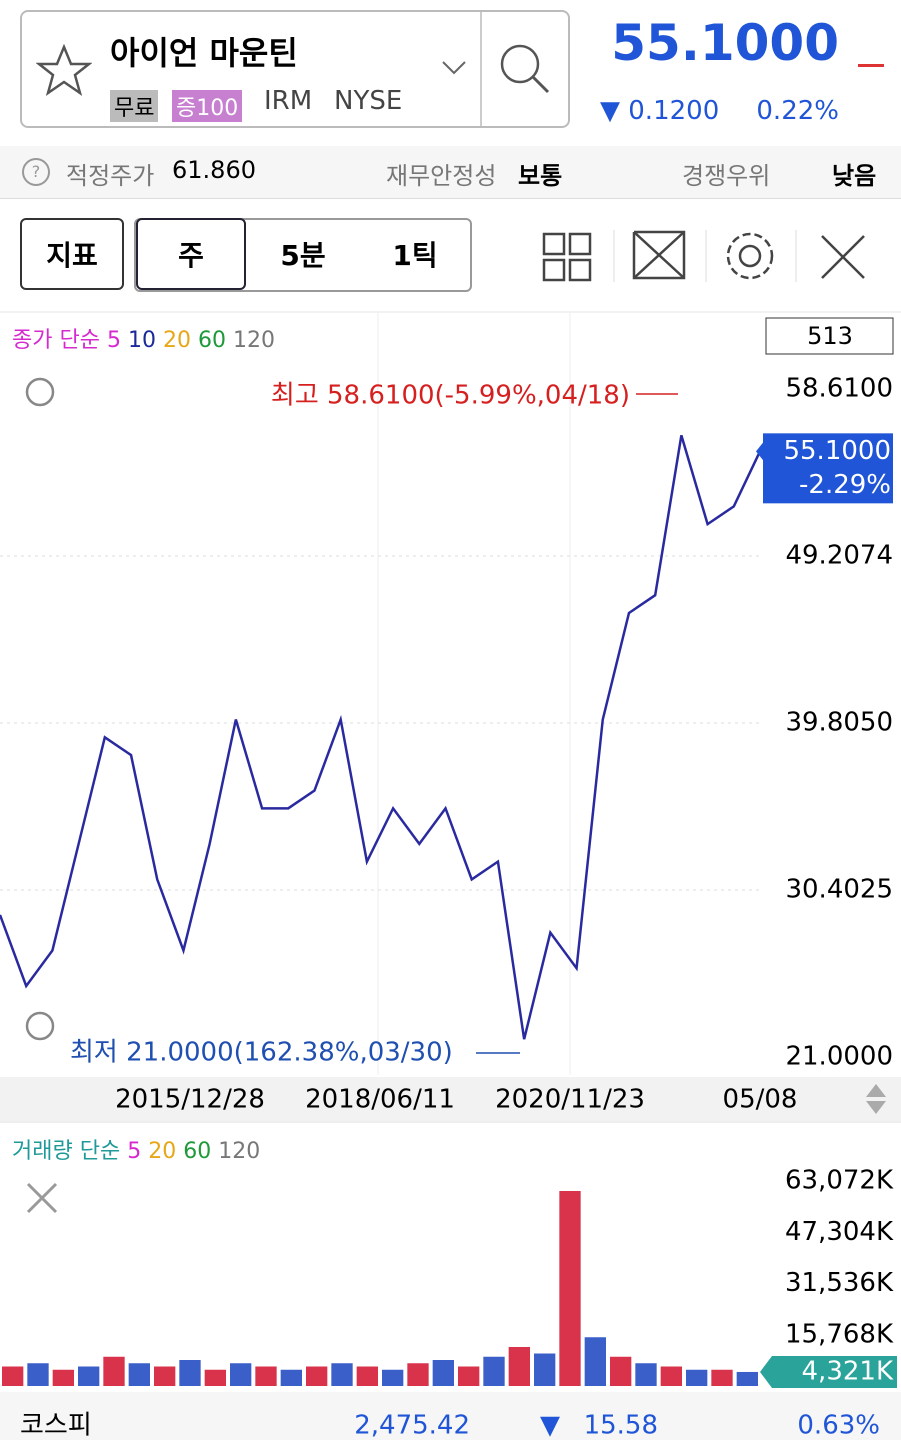 The height and width of the screenshot is (1440, 901). What do you see at coordinates (839, 1283) in the screenshot?
I see `y-tick-label: 31,536K` at bounding box center [839, 1283].